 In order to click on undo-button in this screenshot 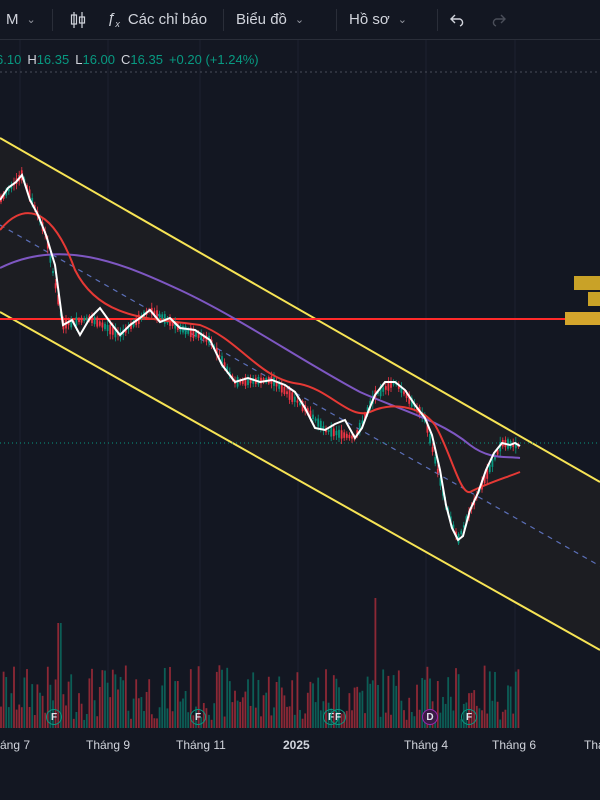, I will do `click(458, 20)`.